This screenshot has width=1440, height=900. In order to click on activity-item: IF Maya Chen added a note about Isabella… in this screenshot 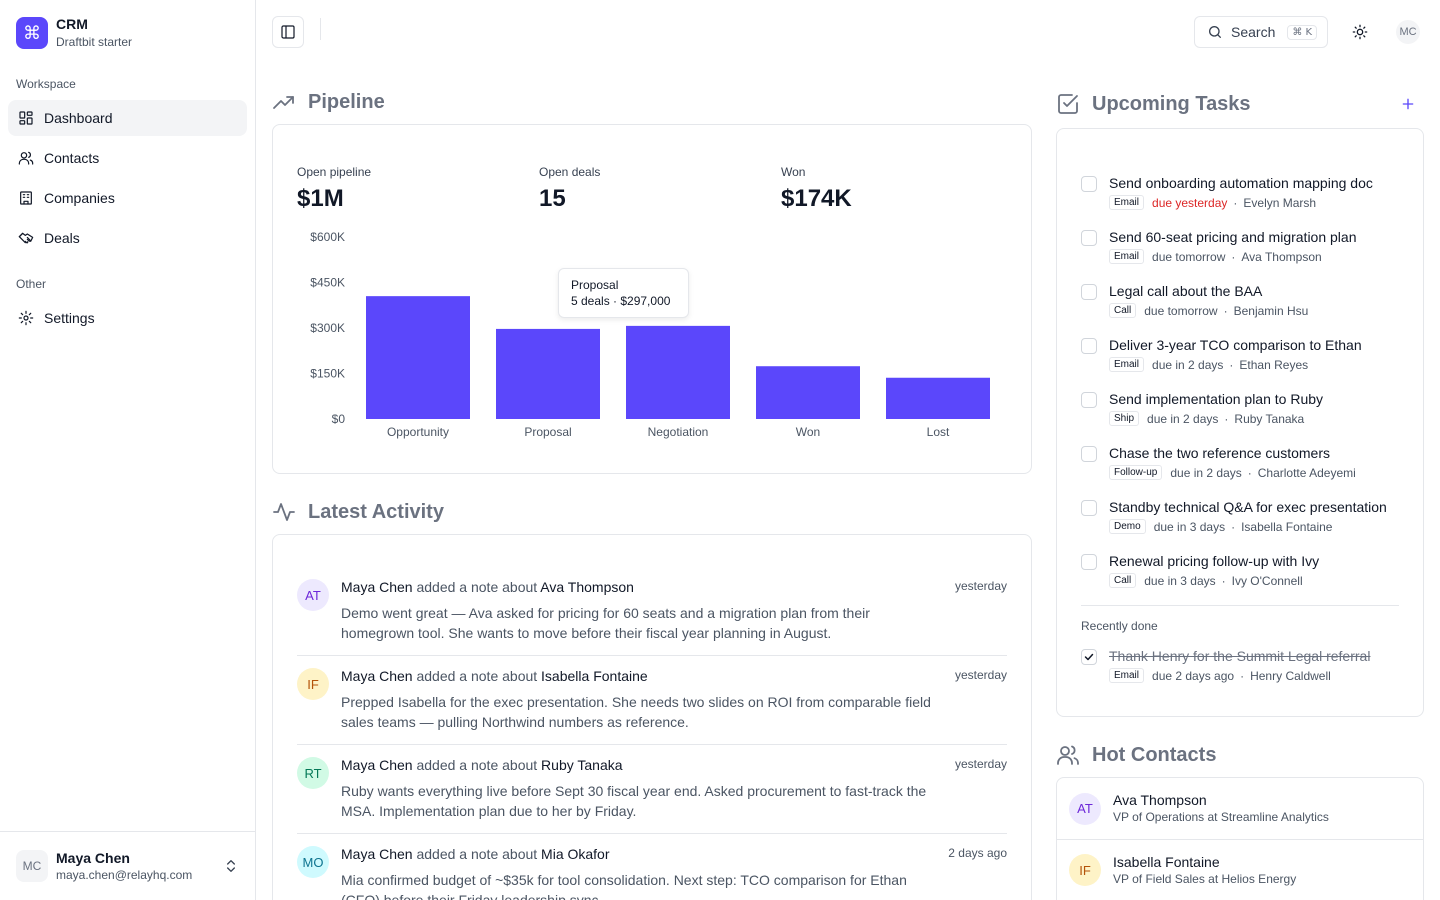, I will do `click(652, 703)`.